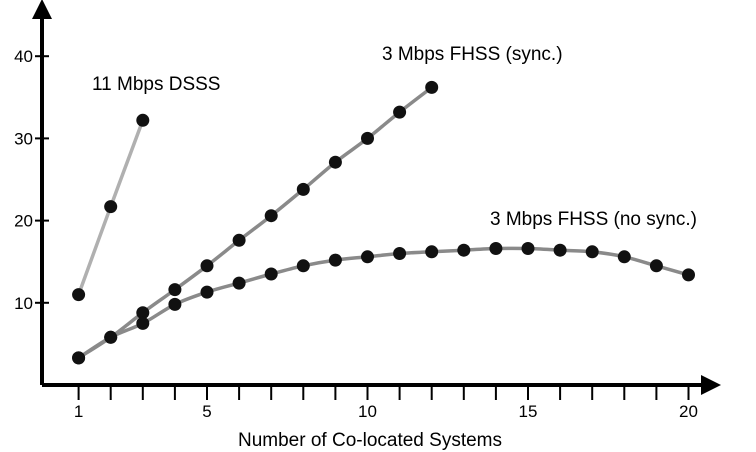 This screenshot has height=452, width=756. I want to click on y-tick-label: 40, so click(23, 56).